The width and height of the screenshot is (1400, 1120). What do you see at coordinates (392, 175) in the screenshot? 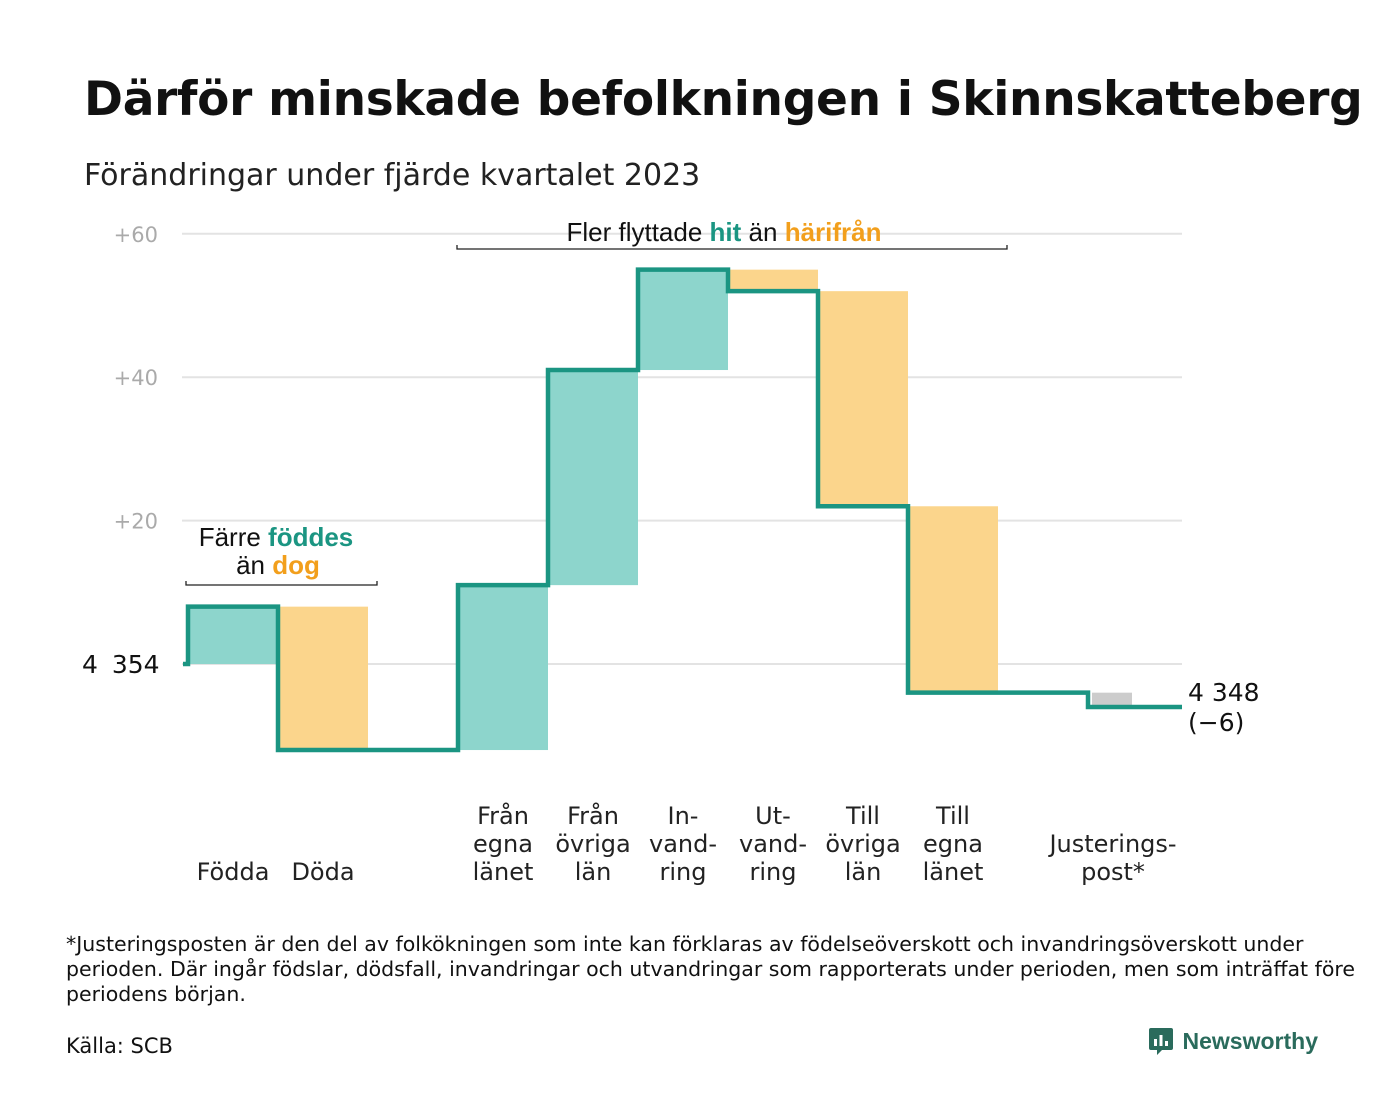
I see `chart-subtitle: Förändringar under fjärde kvartalet 2023` at bounding box center [392, 175].